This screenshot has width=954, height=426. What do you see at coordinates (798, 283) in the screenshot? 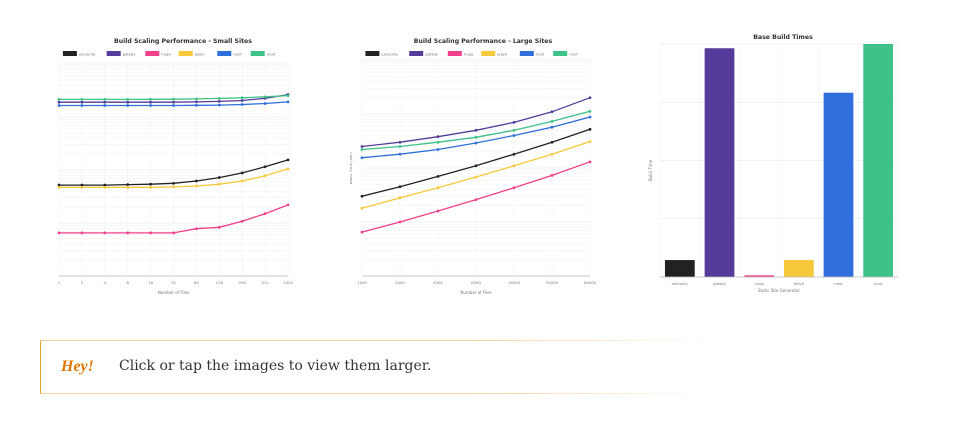
I see `x-tick-label: jekyll` at bounding box center [798, 283].